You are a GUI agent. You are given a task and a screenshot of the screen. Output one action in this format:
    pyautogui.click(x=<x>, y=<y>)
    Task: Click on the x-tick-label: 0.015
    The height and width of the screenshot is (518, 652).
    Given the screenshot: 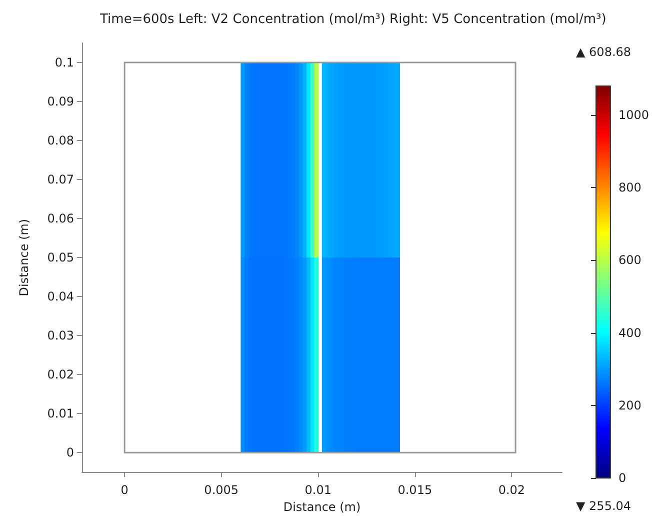 What is the action you would take?
    pyautogui.click(x=415, y=490)
    